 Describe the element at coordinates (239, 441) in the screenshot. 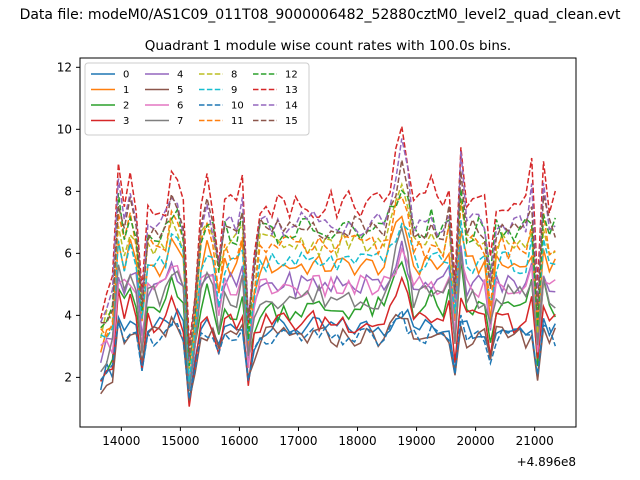

I see `x-tick-label: 16000` at that location.